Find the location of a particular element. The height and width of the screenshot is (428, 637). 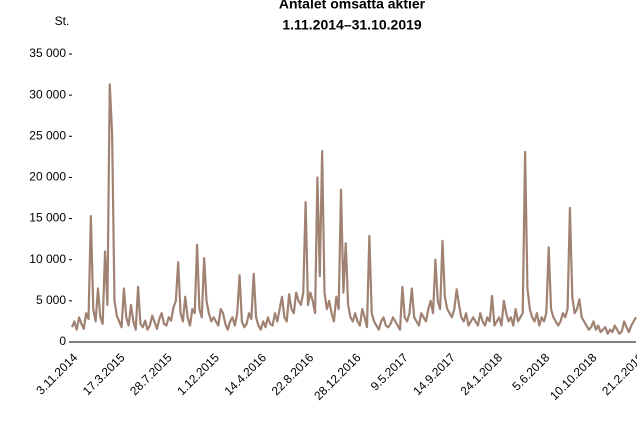

y-tick-label: 30 000 is located at coordinates (47, 94).